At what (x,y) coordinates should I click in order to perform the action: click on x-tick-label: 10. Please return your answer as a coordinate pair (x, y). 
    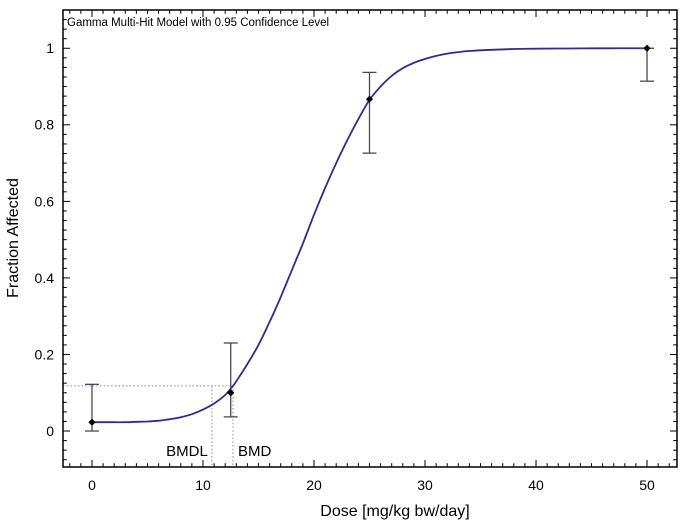
    Looking at the image, I should click on (203, 485).